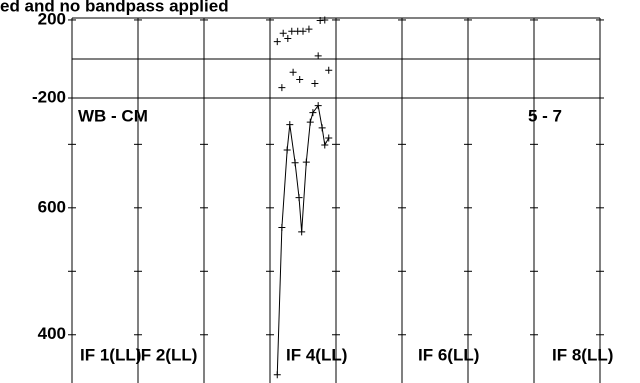 The image size is (640, 383). I want to click on y-tick-label: -200, so click(49, 96).